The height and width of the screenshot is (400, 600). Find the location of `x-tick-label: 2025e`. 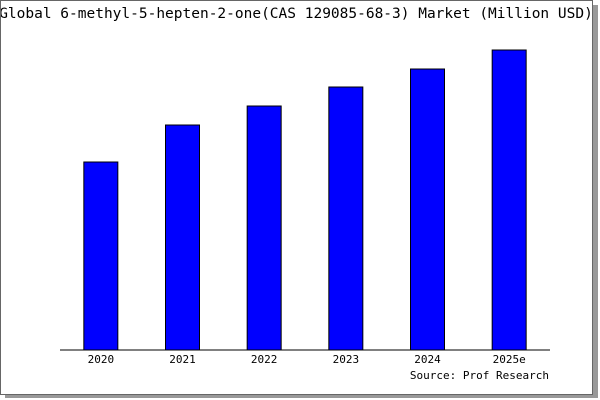

x-tick-label: 2025e is located at coordinates (509, 359).